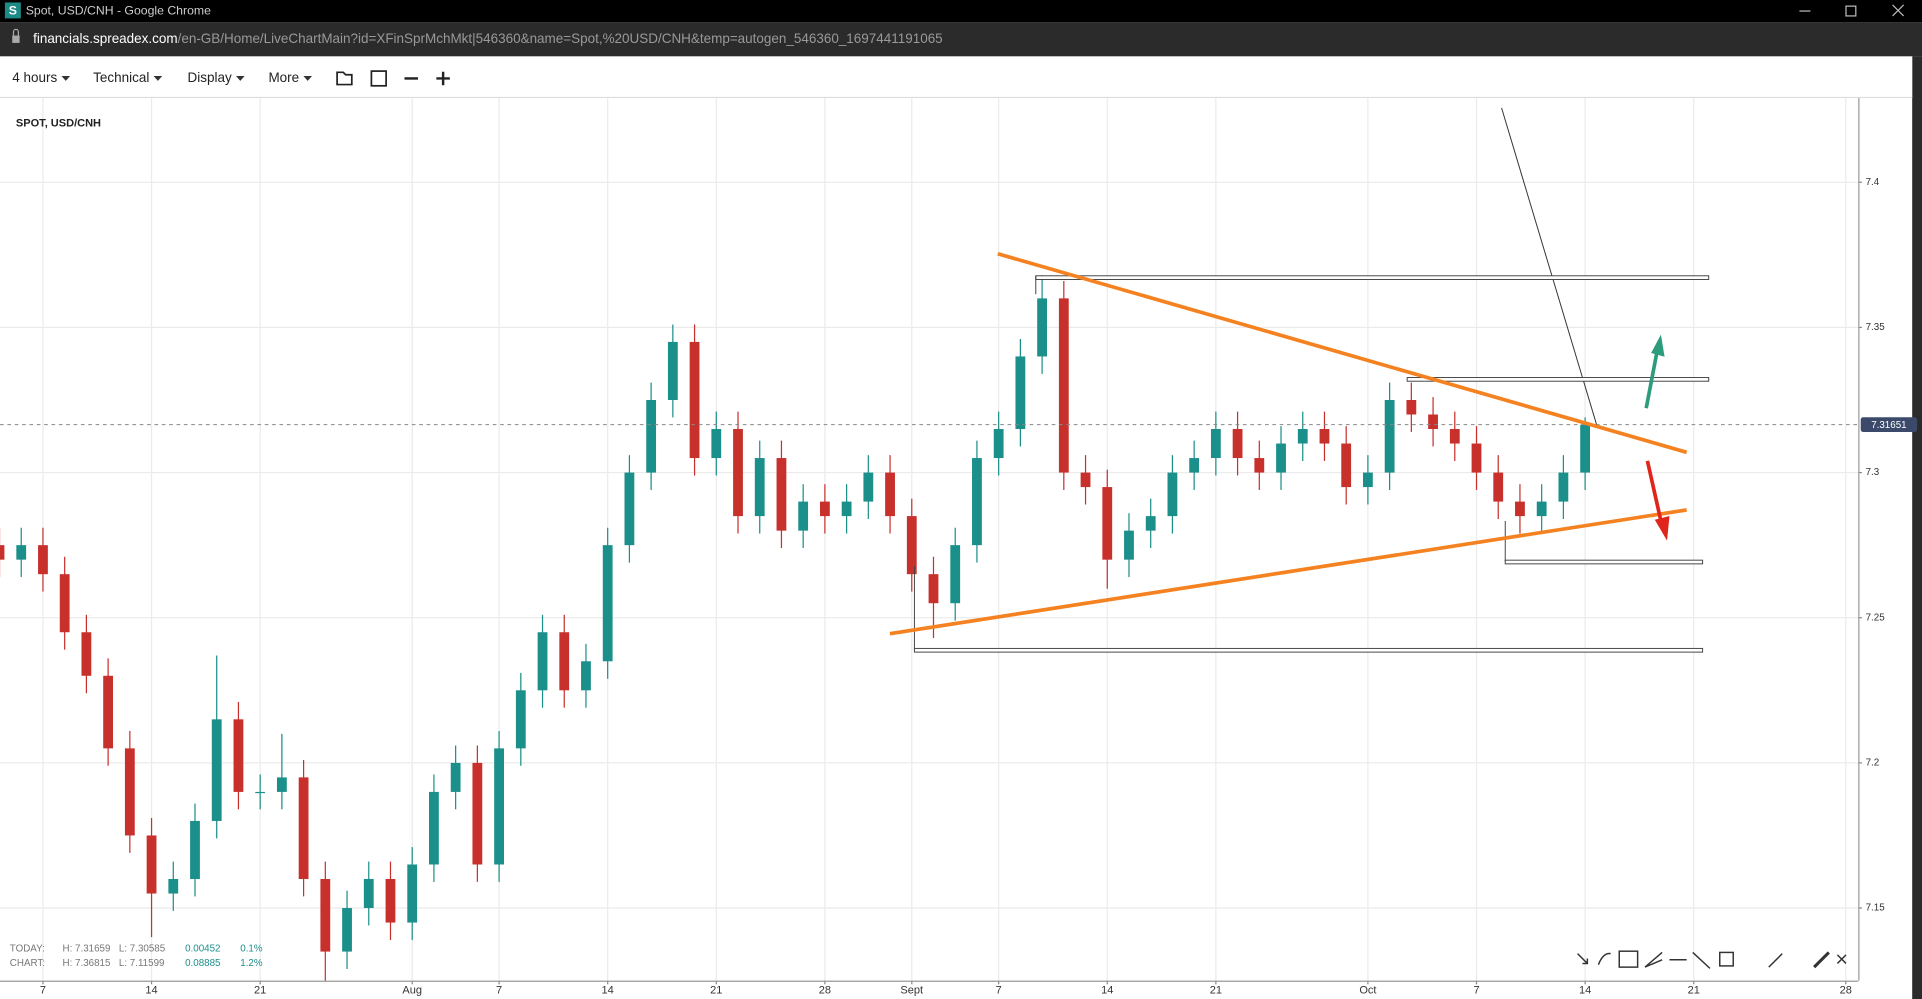 The width and height of the screenshot is (1922, 999). What do you see at coordinates (1654, 491) in the screenshot?
I see `arrow-down` at bounding box center [1654, 491].